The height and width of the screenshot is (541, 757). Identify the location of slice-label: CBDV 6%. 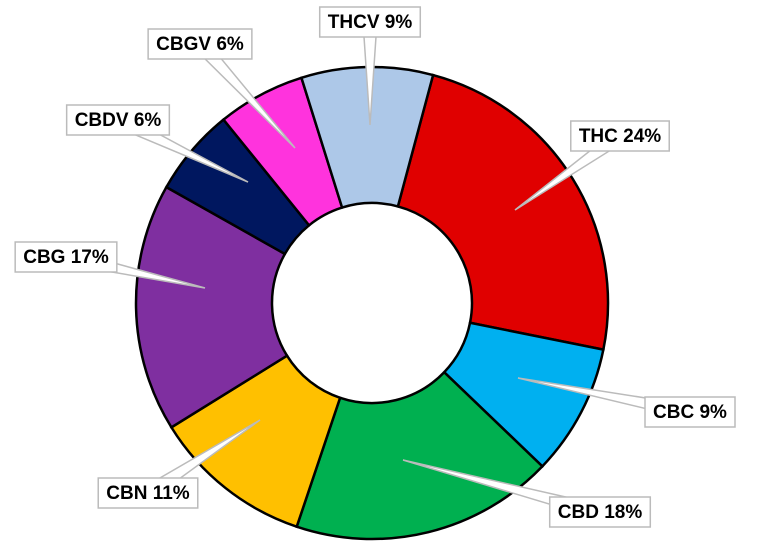
(118, 120).